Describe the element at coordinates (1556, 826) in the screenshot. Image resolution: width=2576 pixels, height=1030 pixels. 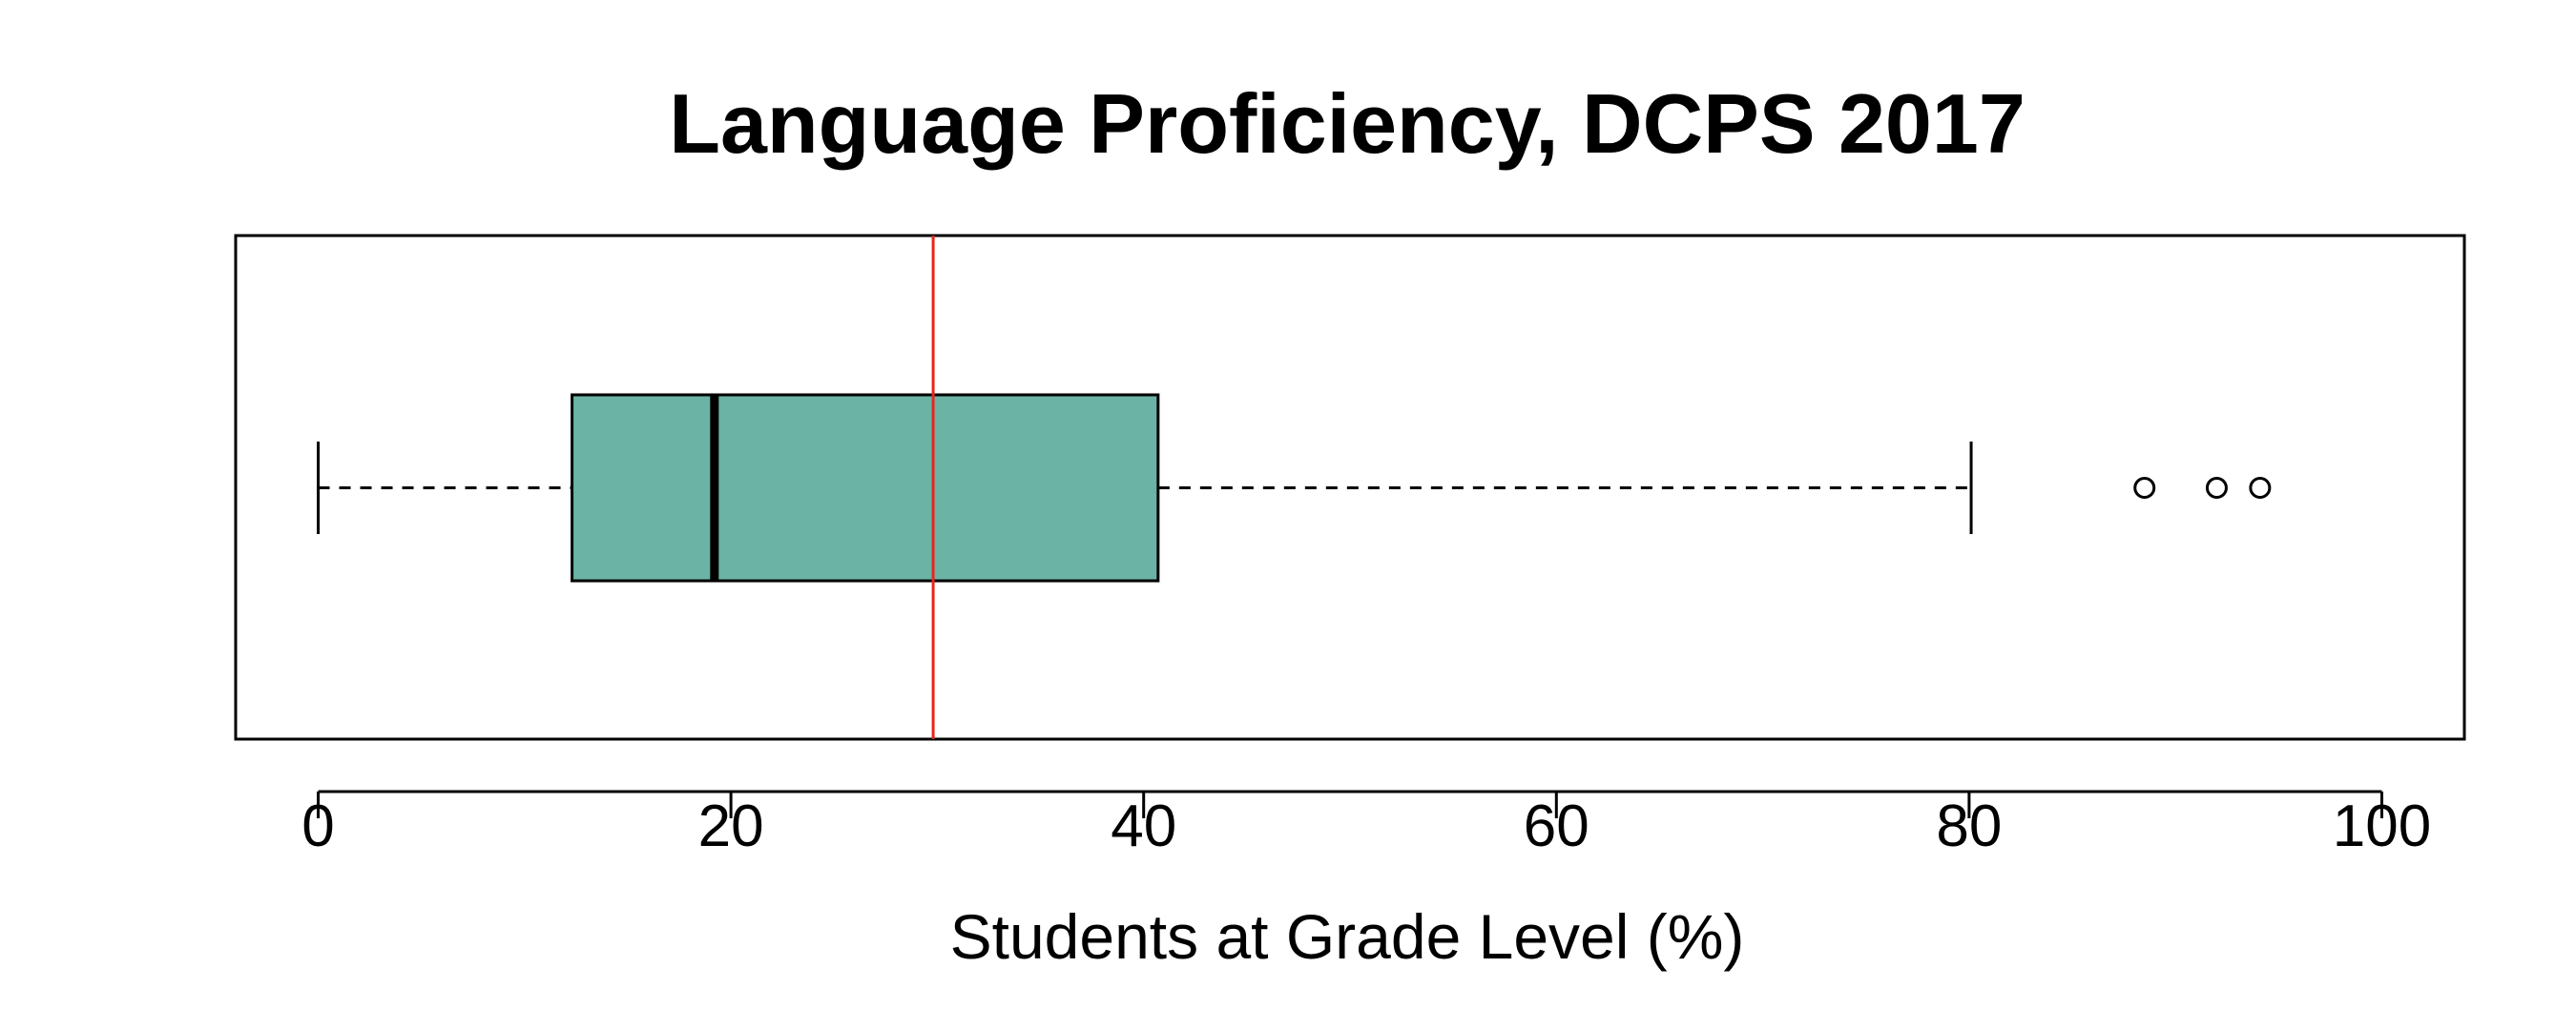
I see `x-tick-label: 60` at that location.